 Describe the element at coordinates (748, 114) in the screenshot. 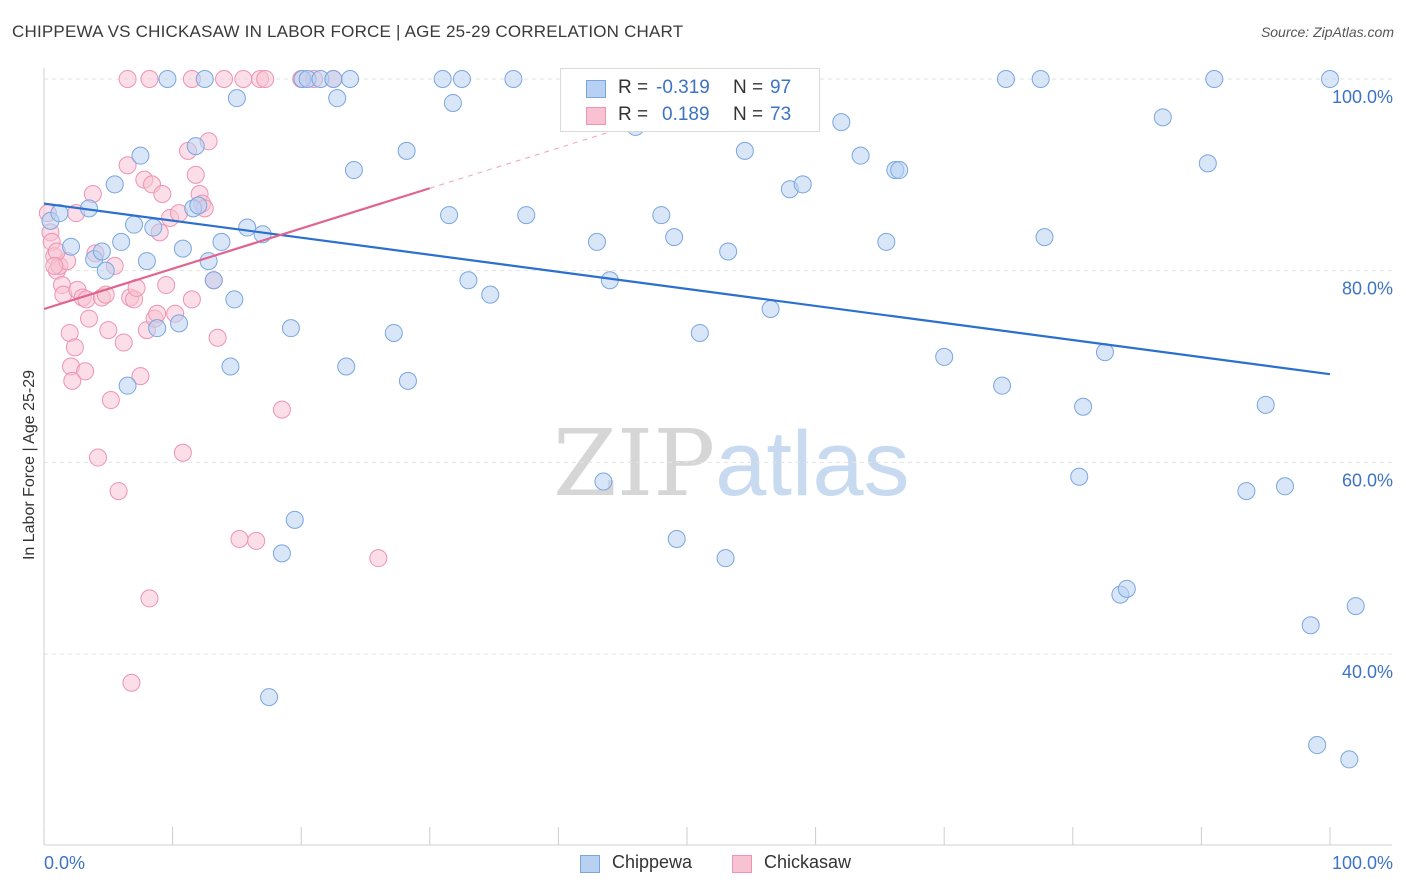

I see `legend-n-label: N =` at that location.